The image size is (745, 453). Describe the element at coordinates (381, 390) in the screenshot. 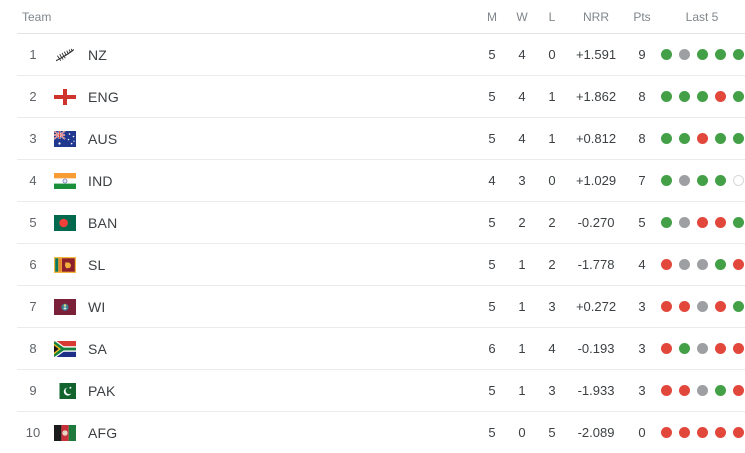

I see `table-row: 9 PAK 5 1 3 -1.933 3` at that location.